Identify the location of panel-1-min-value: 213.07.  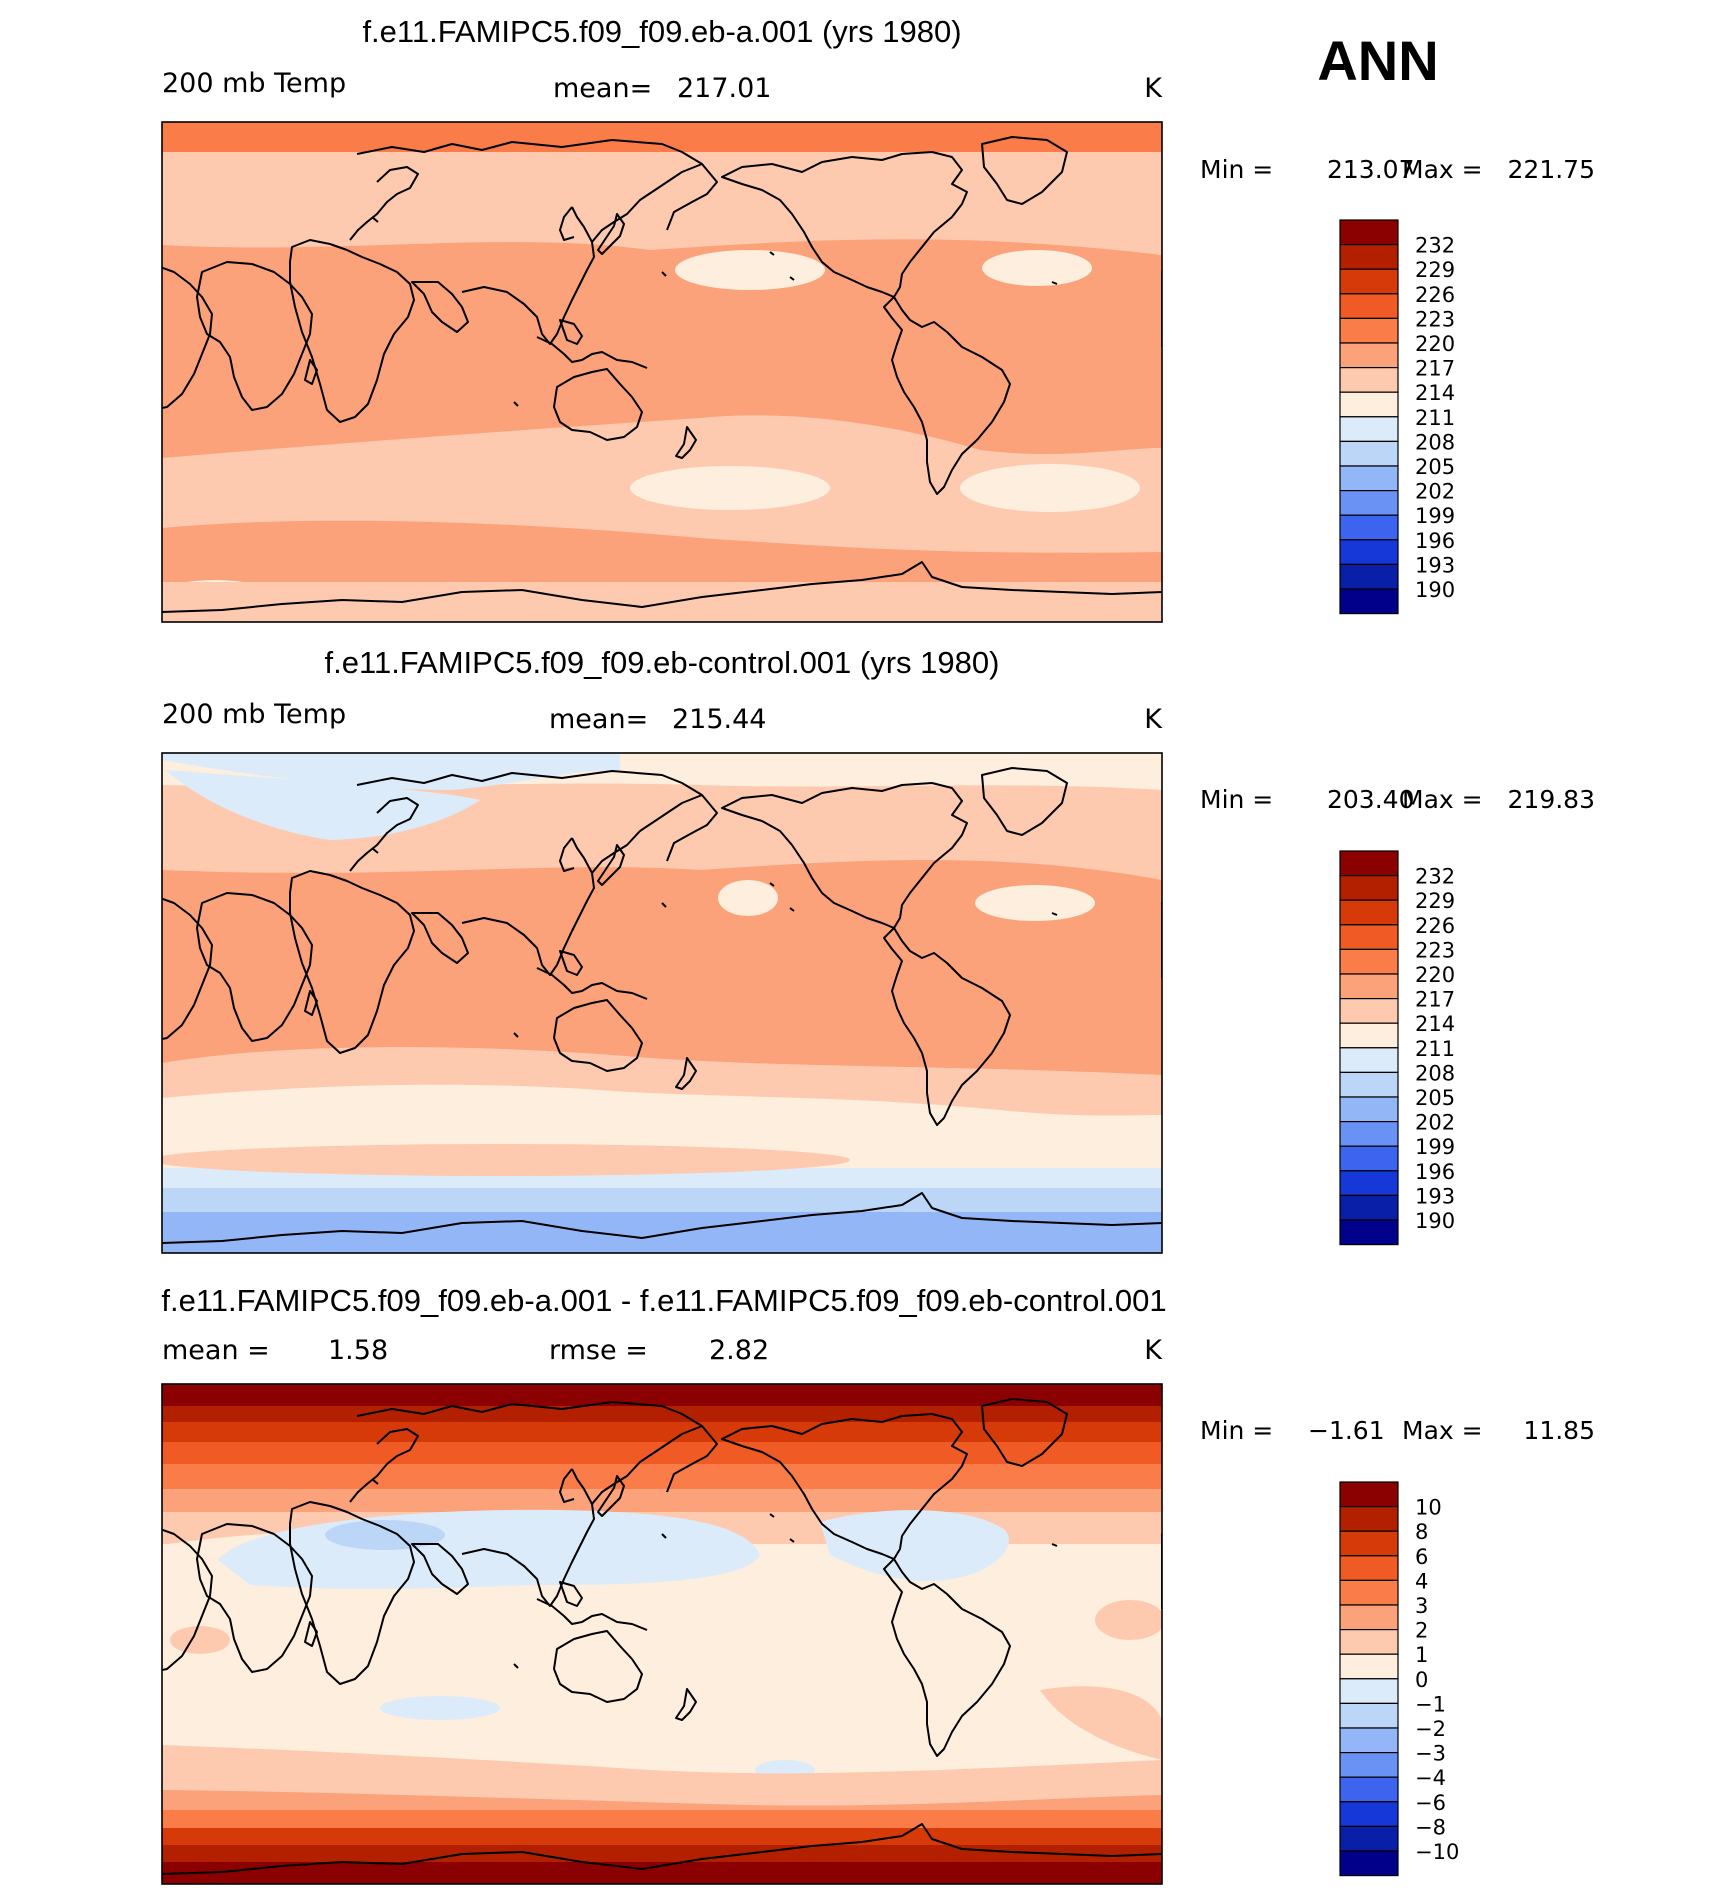
(1370, 169).